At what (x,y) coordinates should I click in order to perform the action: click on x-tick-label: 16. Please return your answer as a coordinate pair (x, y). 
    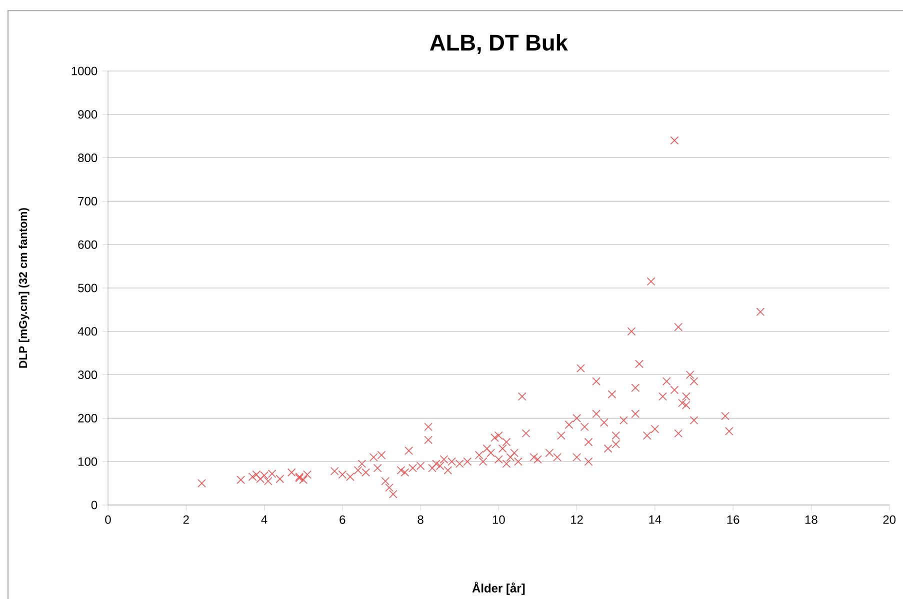
    Looking at the image, I should click on (733, 519).